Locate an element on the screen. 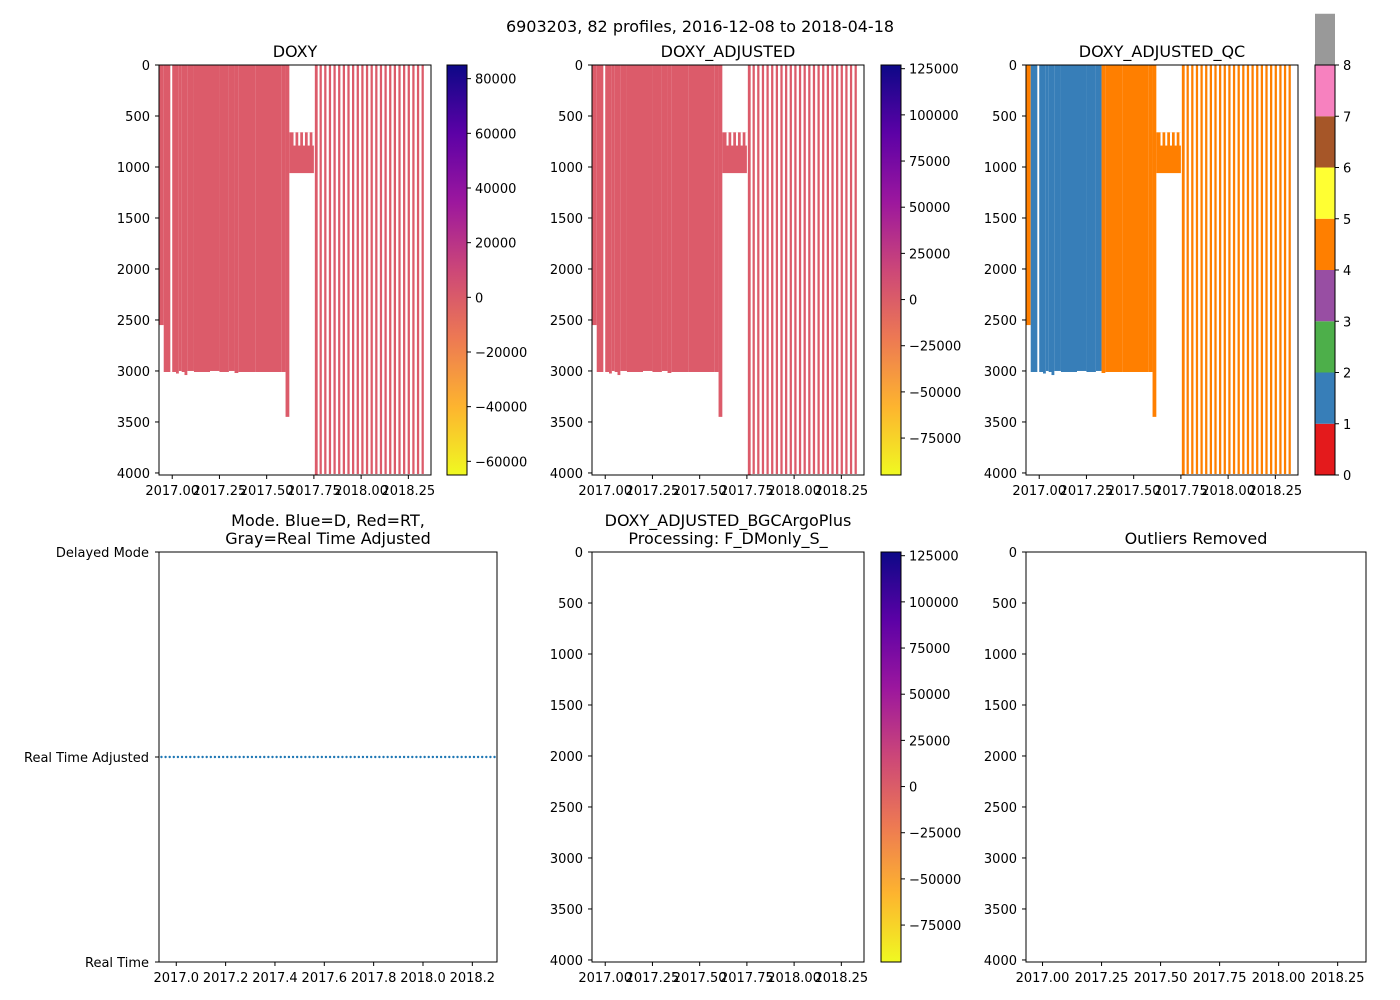 The height and width of the screenshot is (1000, 1400). x-tick-label: 2017.25 is located at coordinates (220, 491).